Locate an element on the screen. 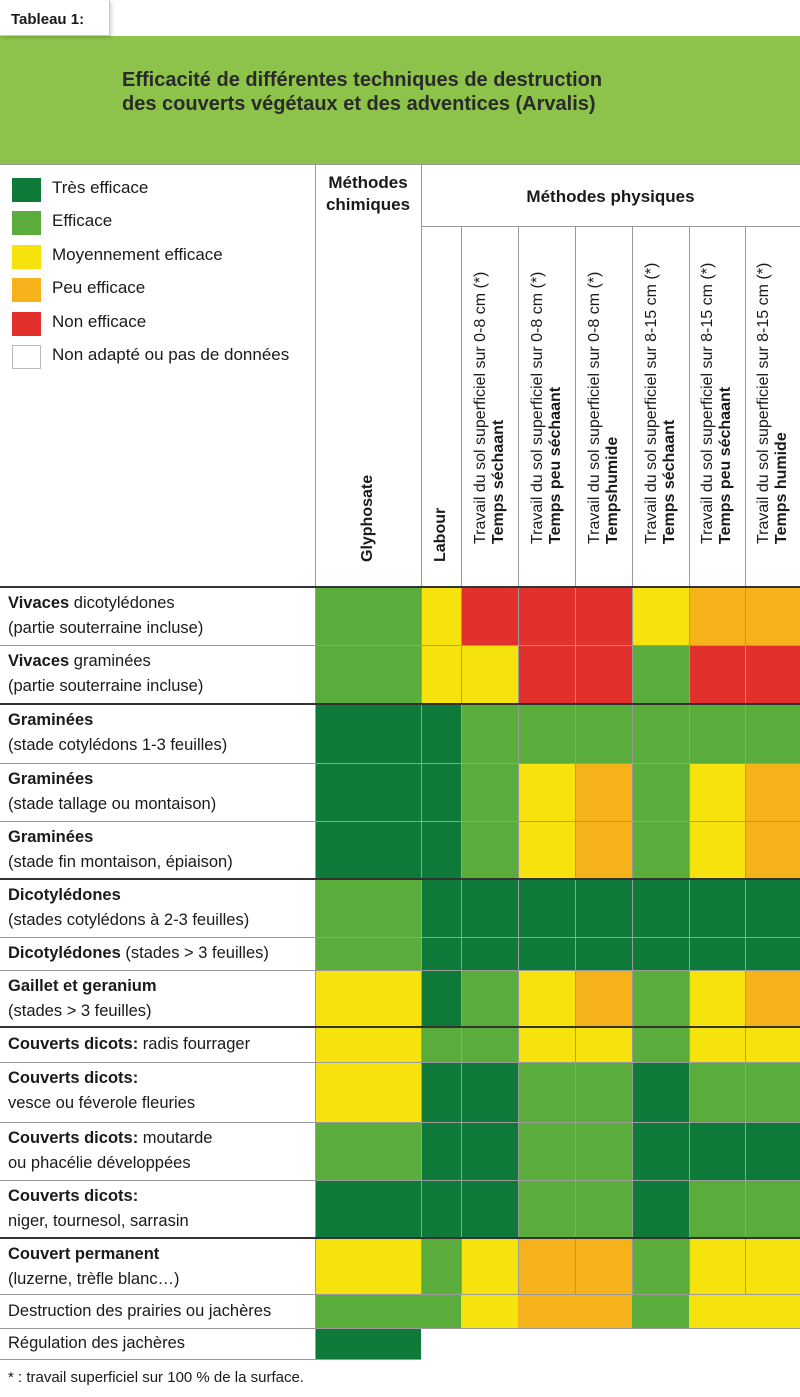 The image size is (800, 1397). row-label: Dicotylédones (stades > 3 feuilles) is located at coordinates (138, 953).